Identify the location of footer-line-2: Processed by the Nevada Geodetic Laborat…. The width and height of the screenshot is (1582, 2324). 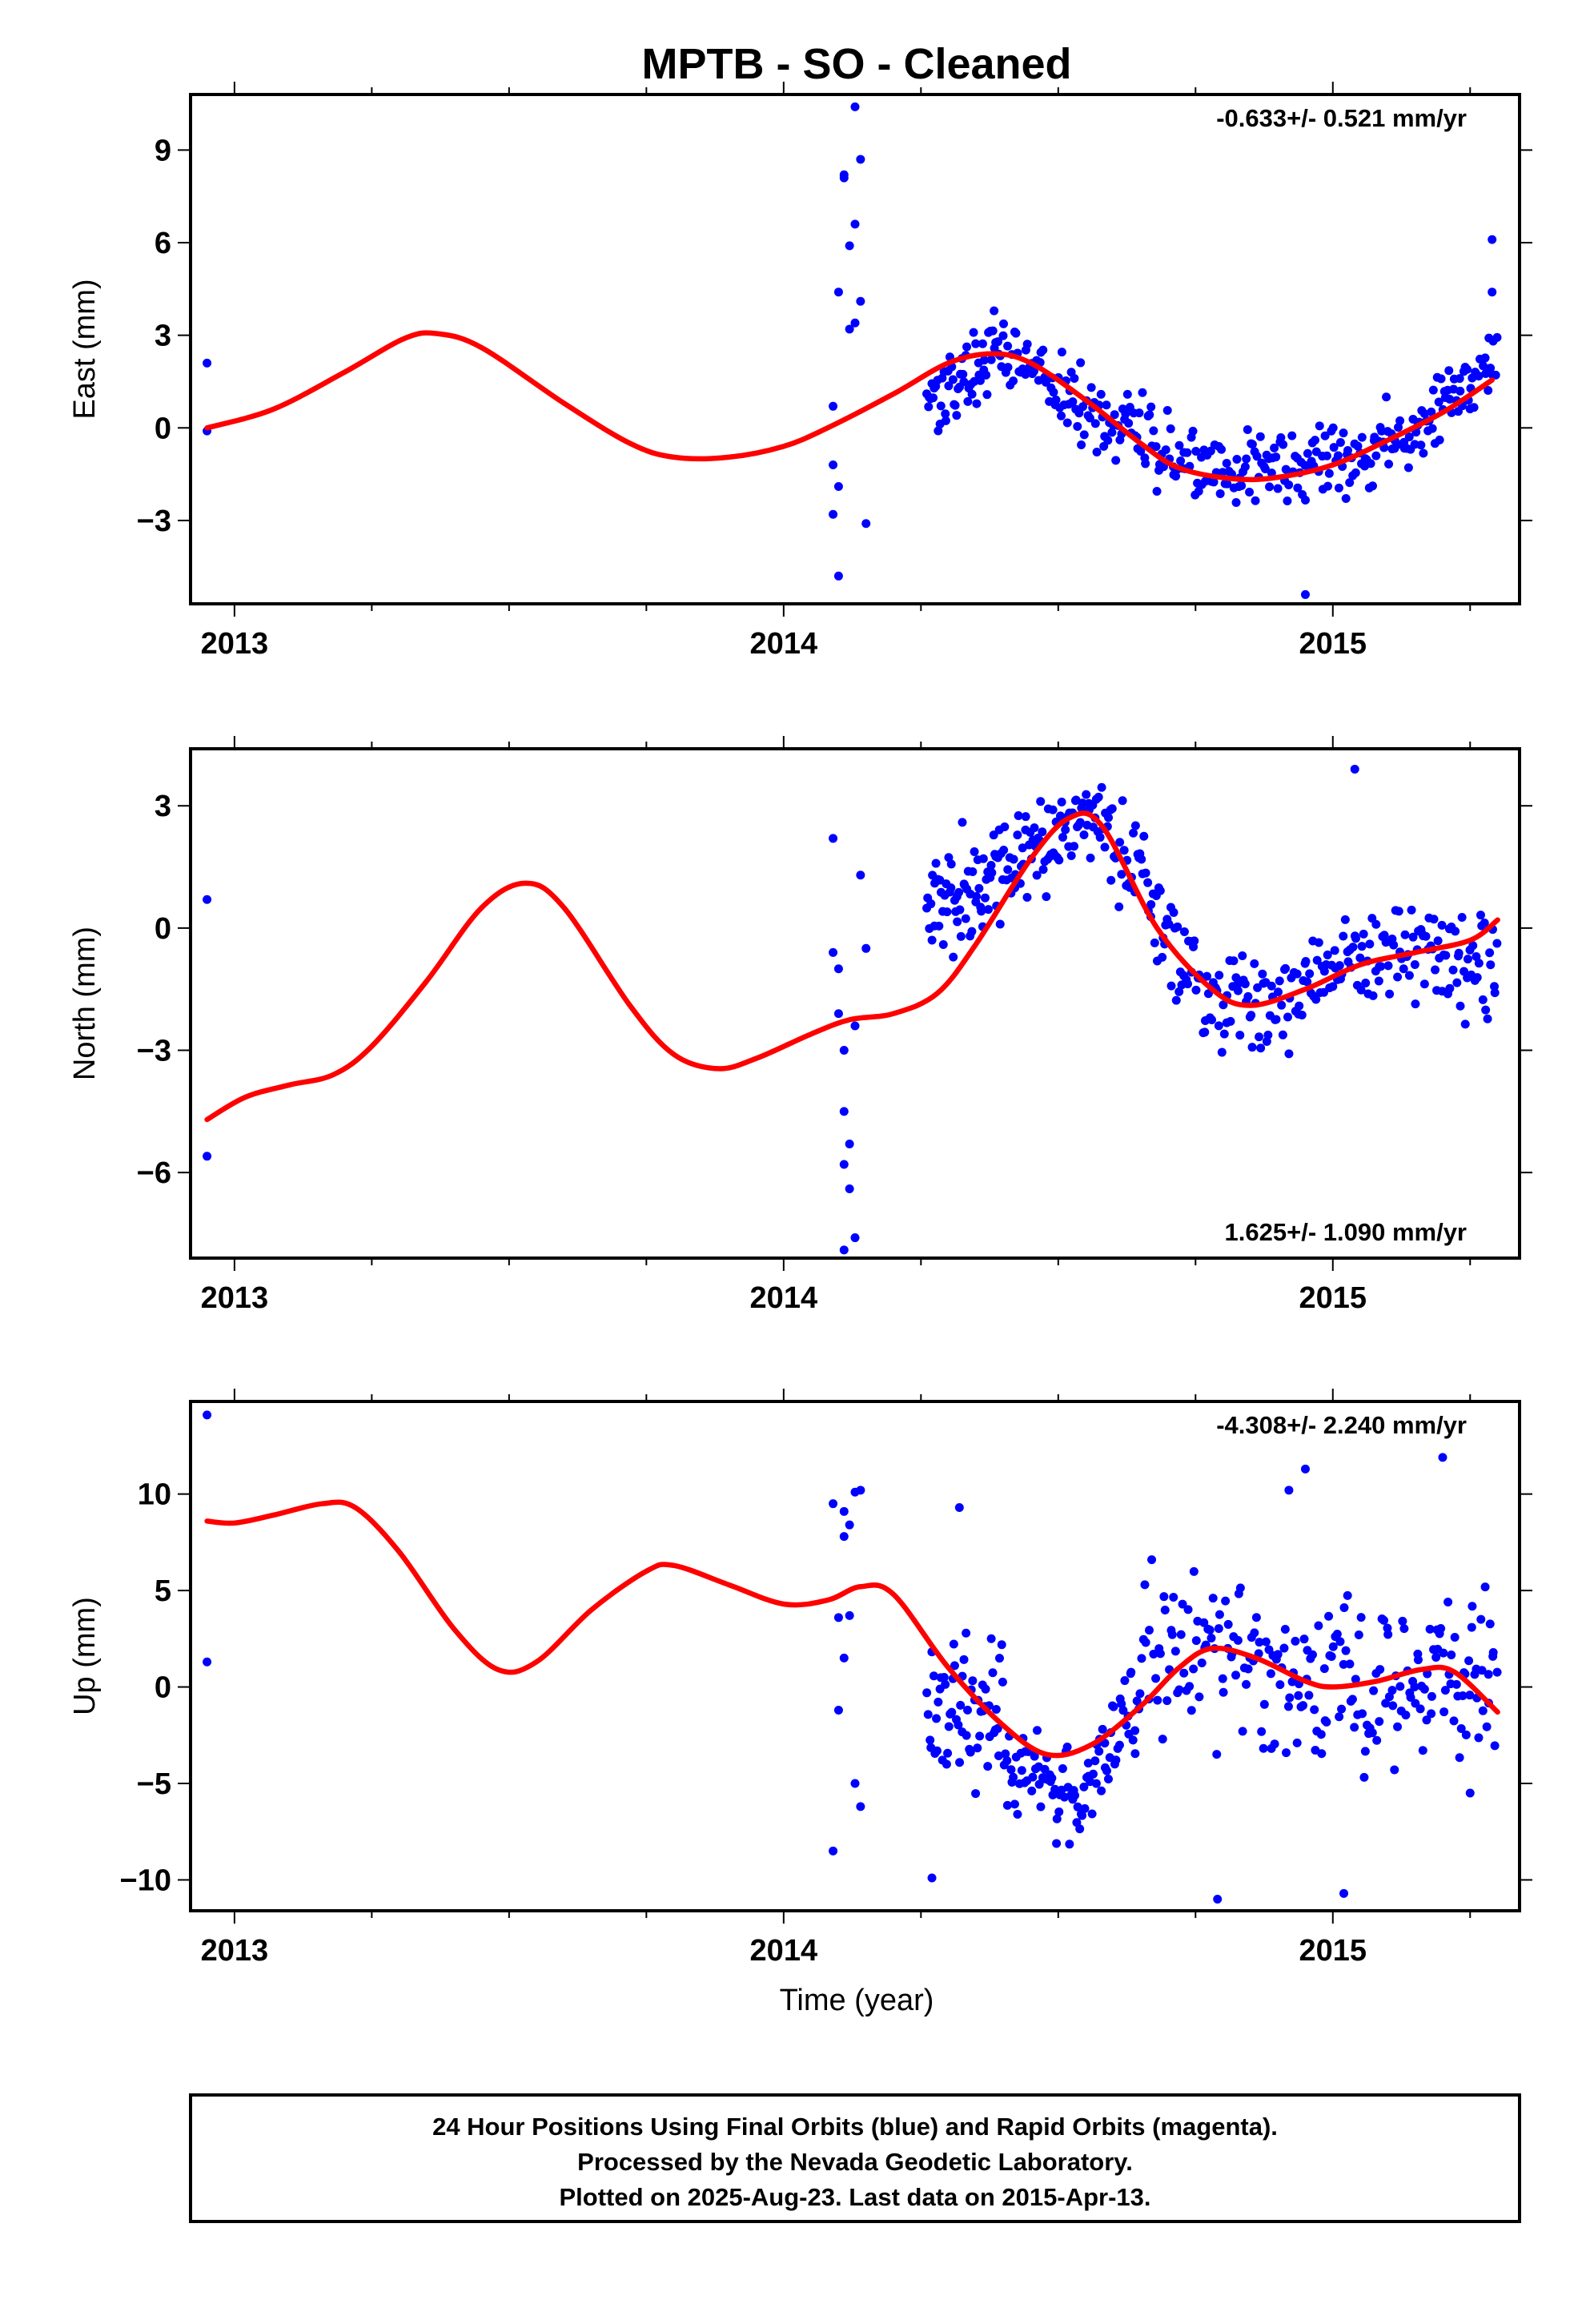
(855, 2162).